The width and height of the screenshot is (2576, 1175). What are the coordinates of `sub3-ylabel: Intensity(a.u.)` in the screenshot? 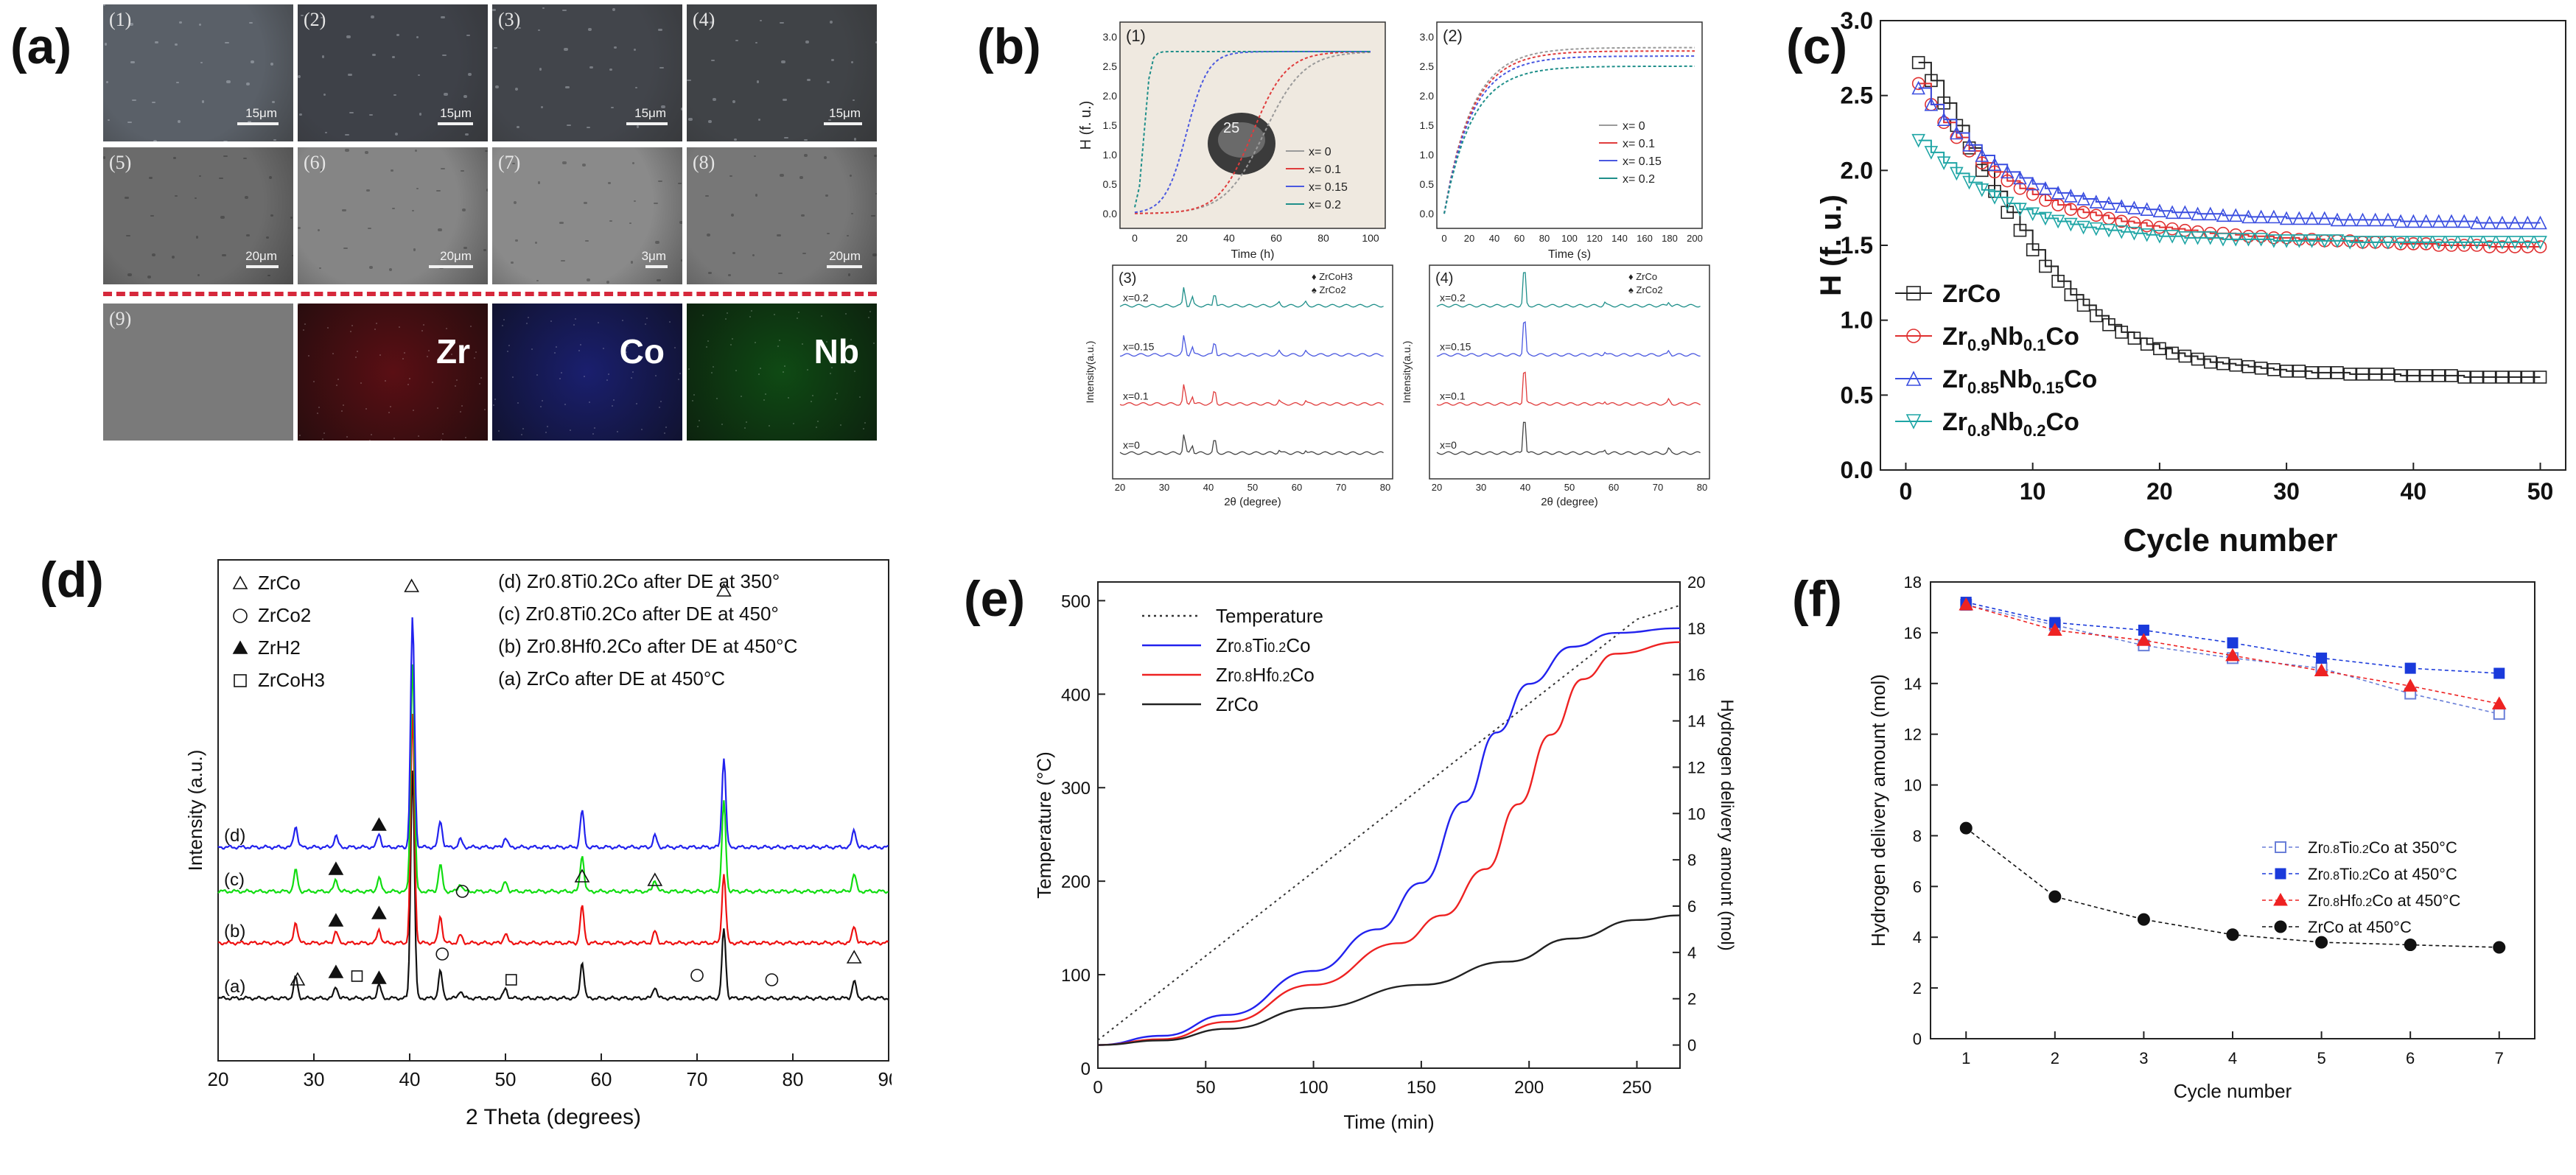 It's located at (1090, 372).